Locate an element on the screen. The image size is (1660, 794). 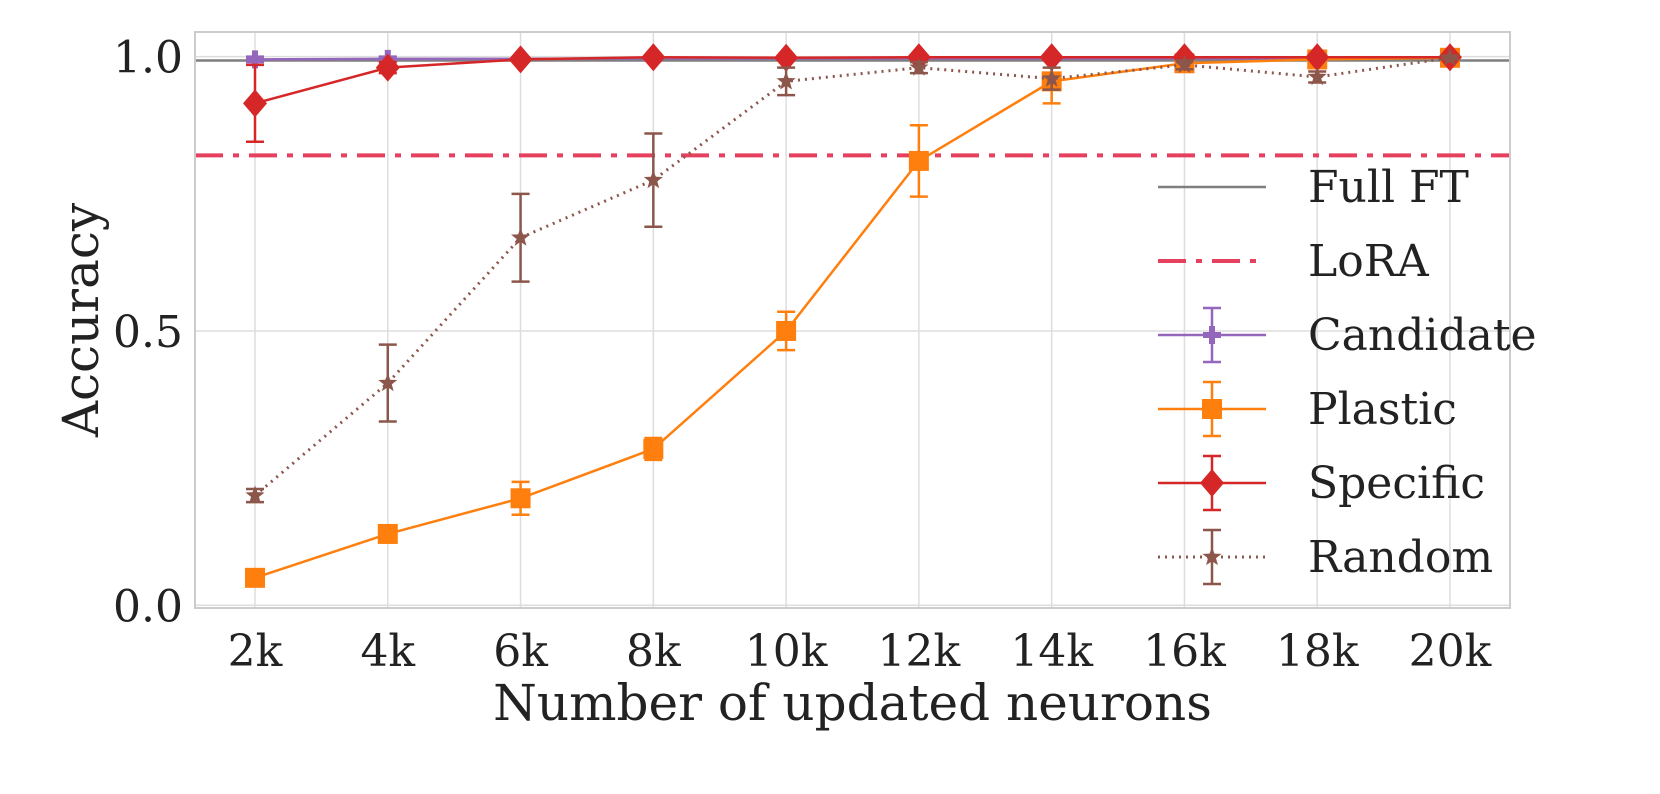
legend-item-plastic: Plastic is located at coordinates (1307, 409).